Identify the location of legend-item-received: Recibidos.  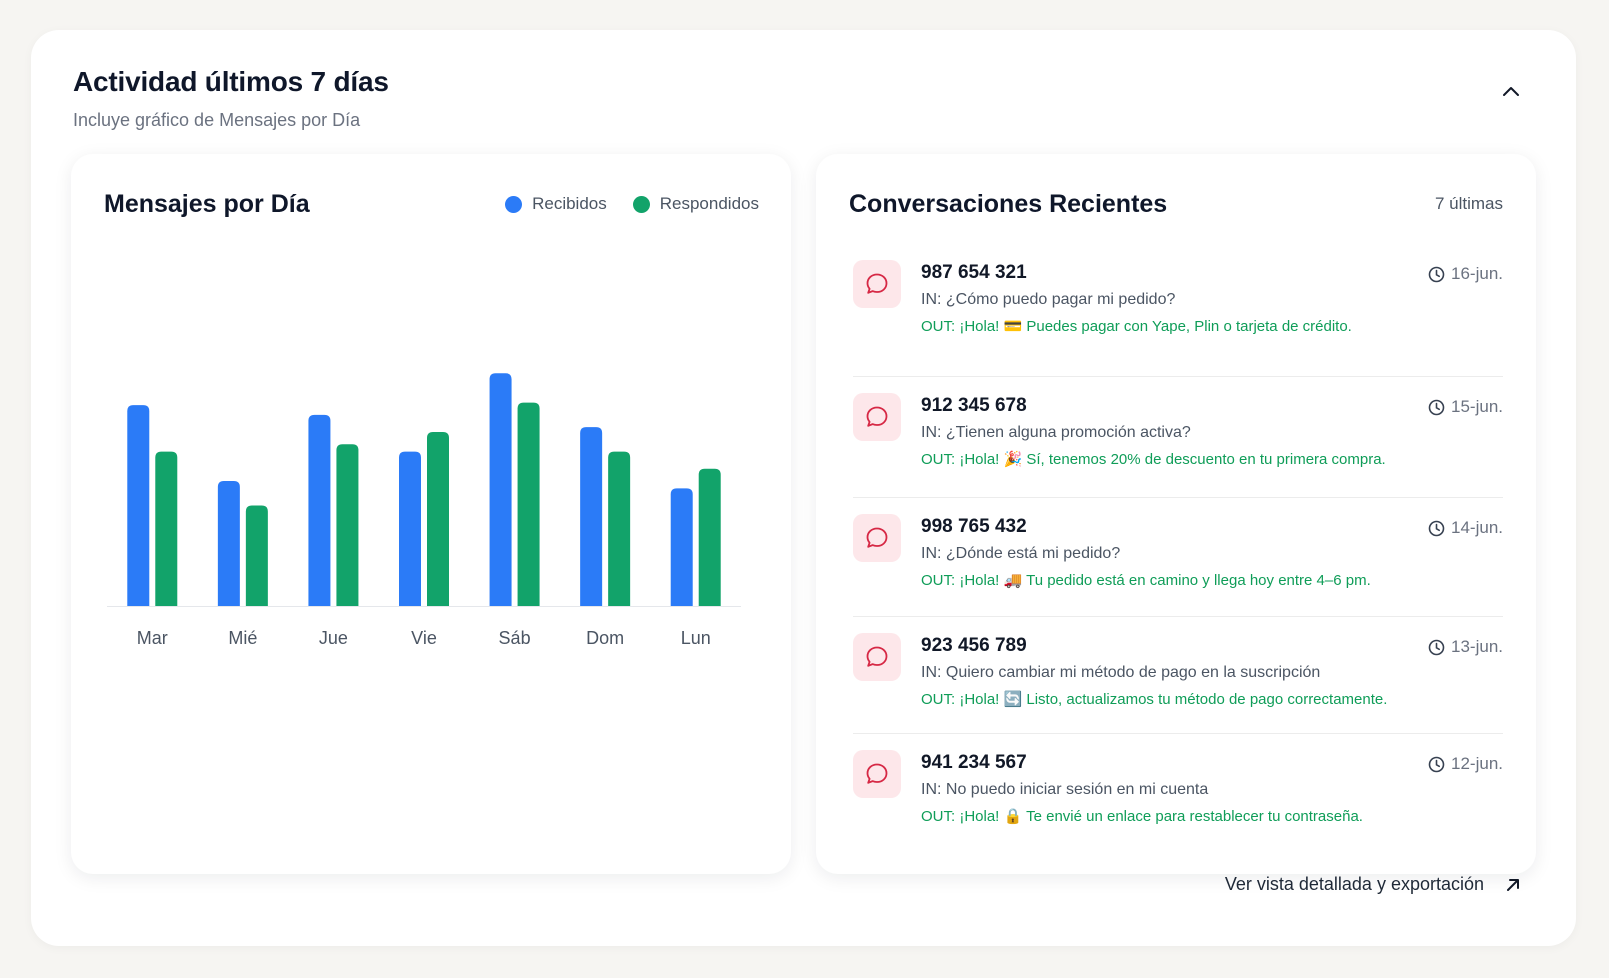
(556, 204).